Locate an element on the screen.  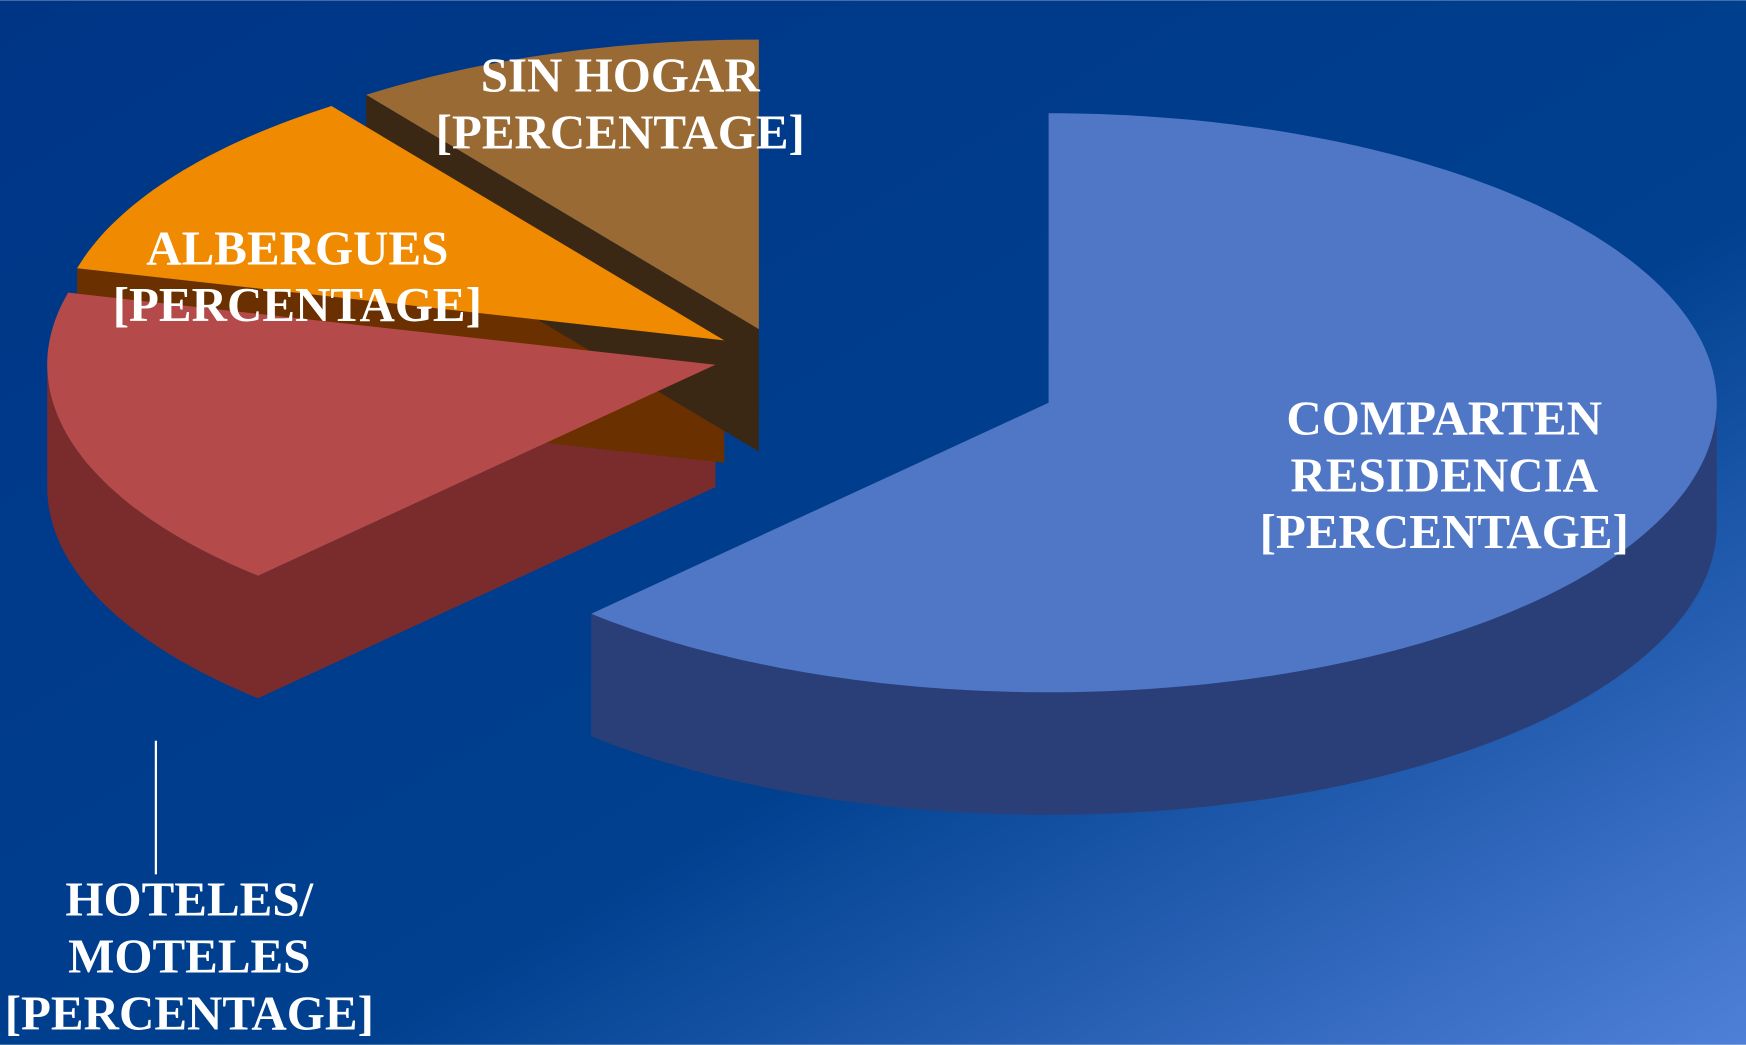
slice-label: ALBERGUES is located at coordinates (297, 247).